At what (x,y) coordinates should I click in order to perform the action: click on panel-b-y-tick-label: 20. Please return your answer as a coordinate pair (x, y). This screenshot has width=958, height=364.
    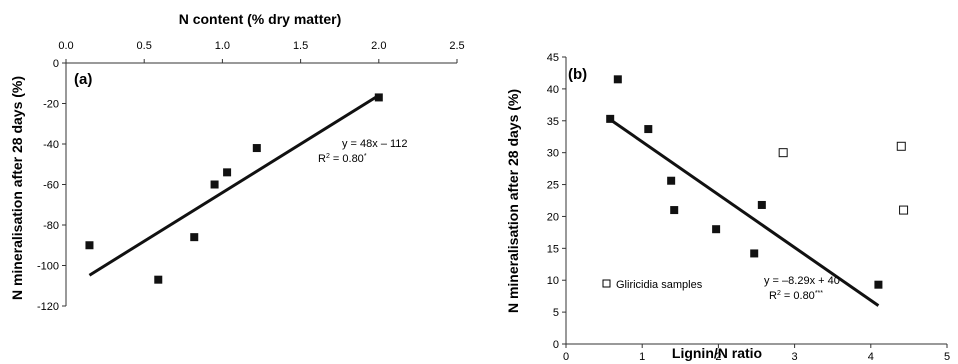
    Looking at the image, I should click on (553, 217).